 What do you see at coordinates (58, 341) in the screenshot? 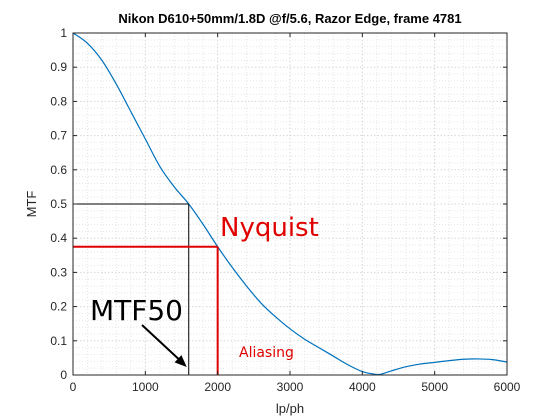
I see `y-tick-label: 0.1` at bounding box center [58, 341].